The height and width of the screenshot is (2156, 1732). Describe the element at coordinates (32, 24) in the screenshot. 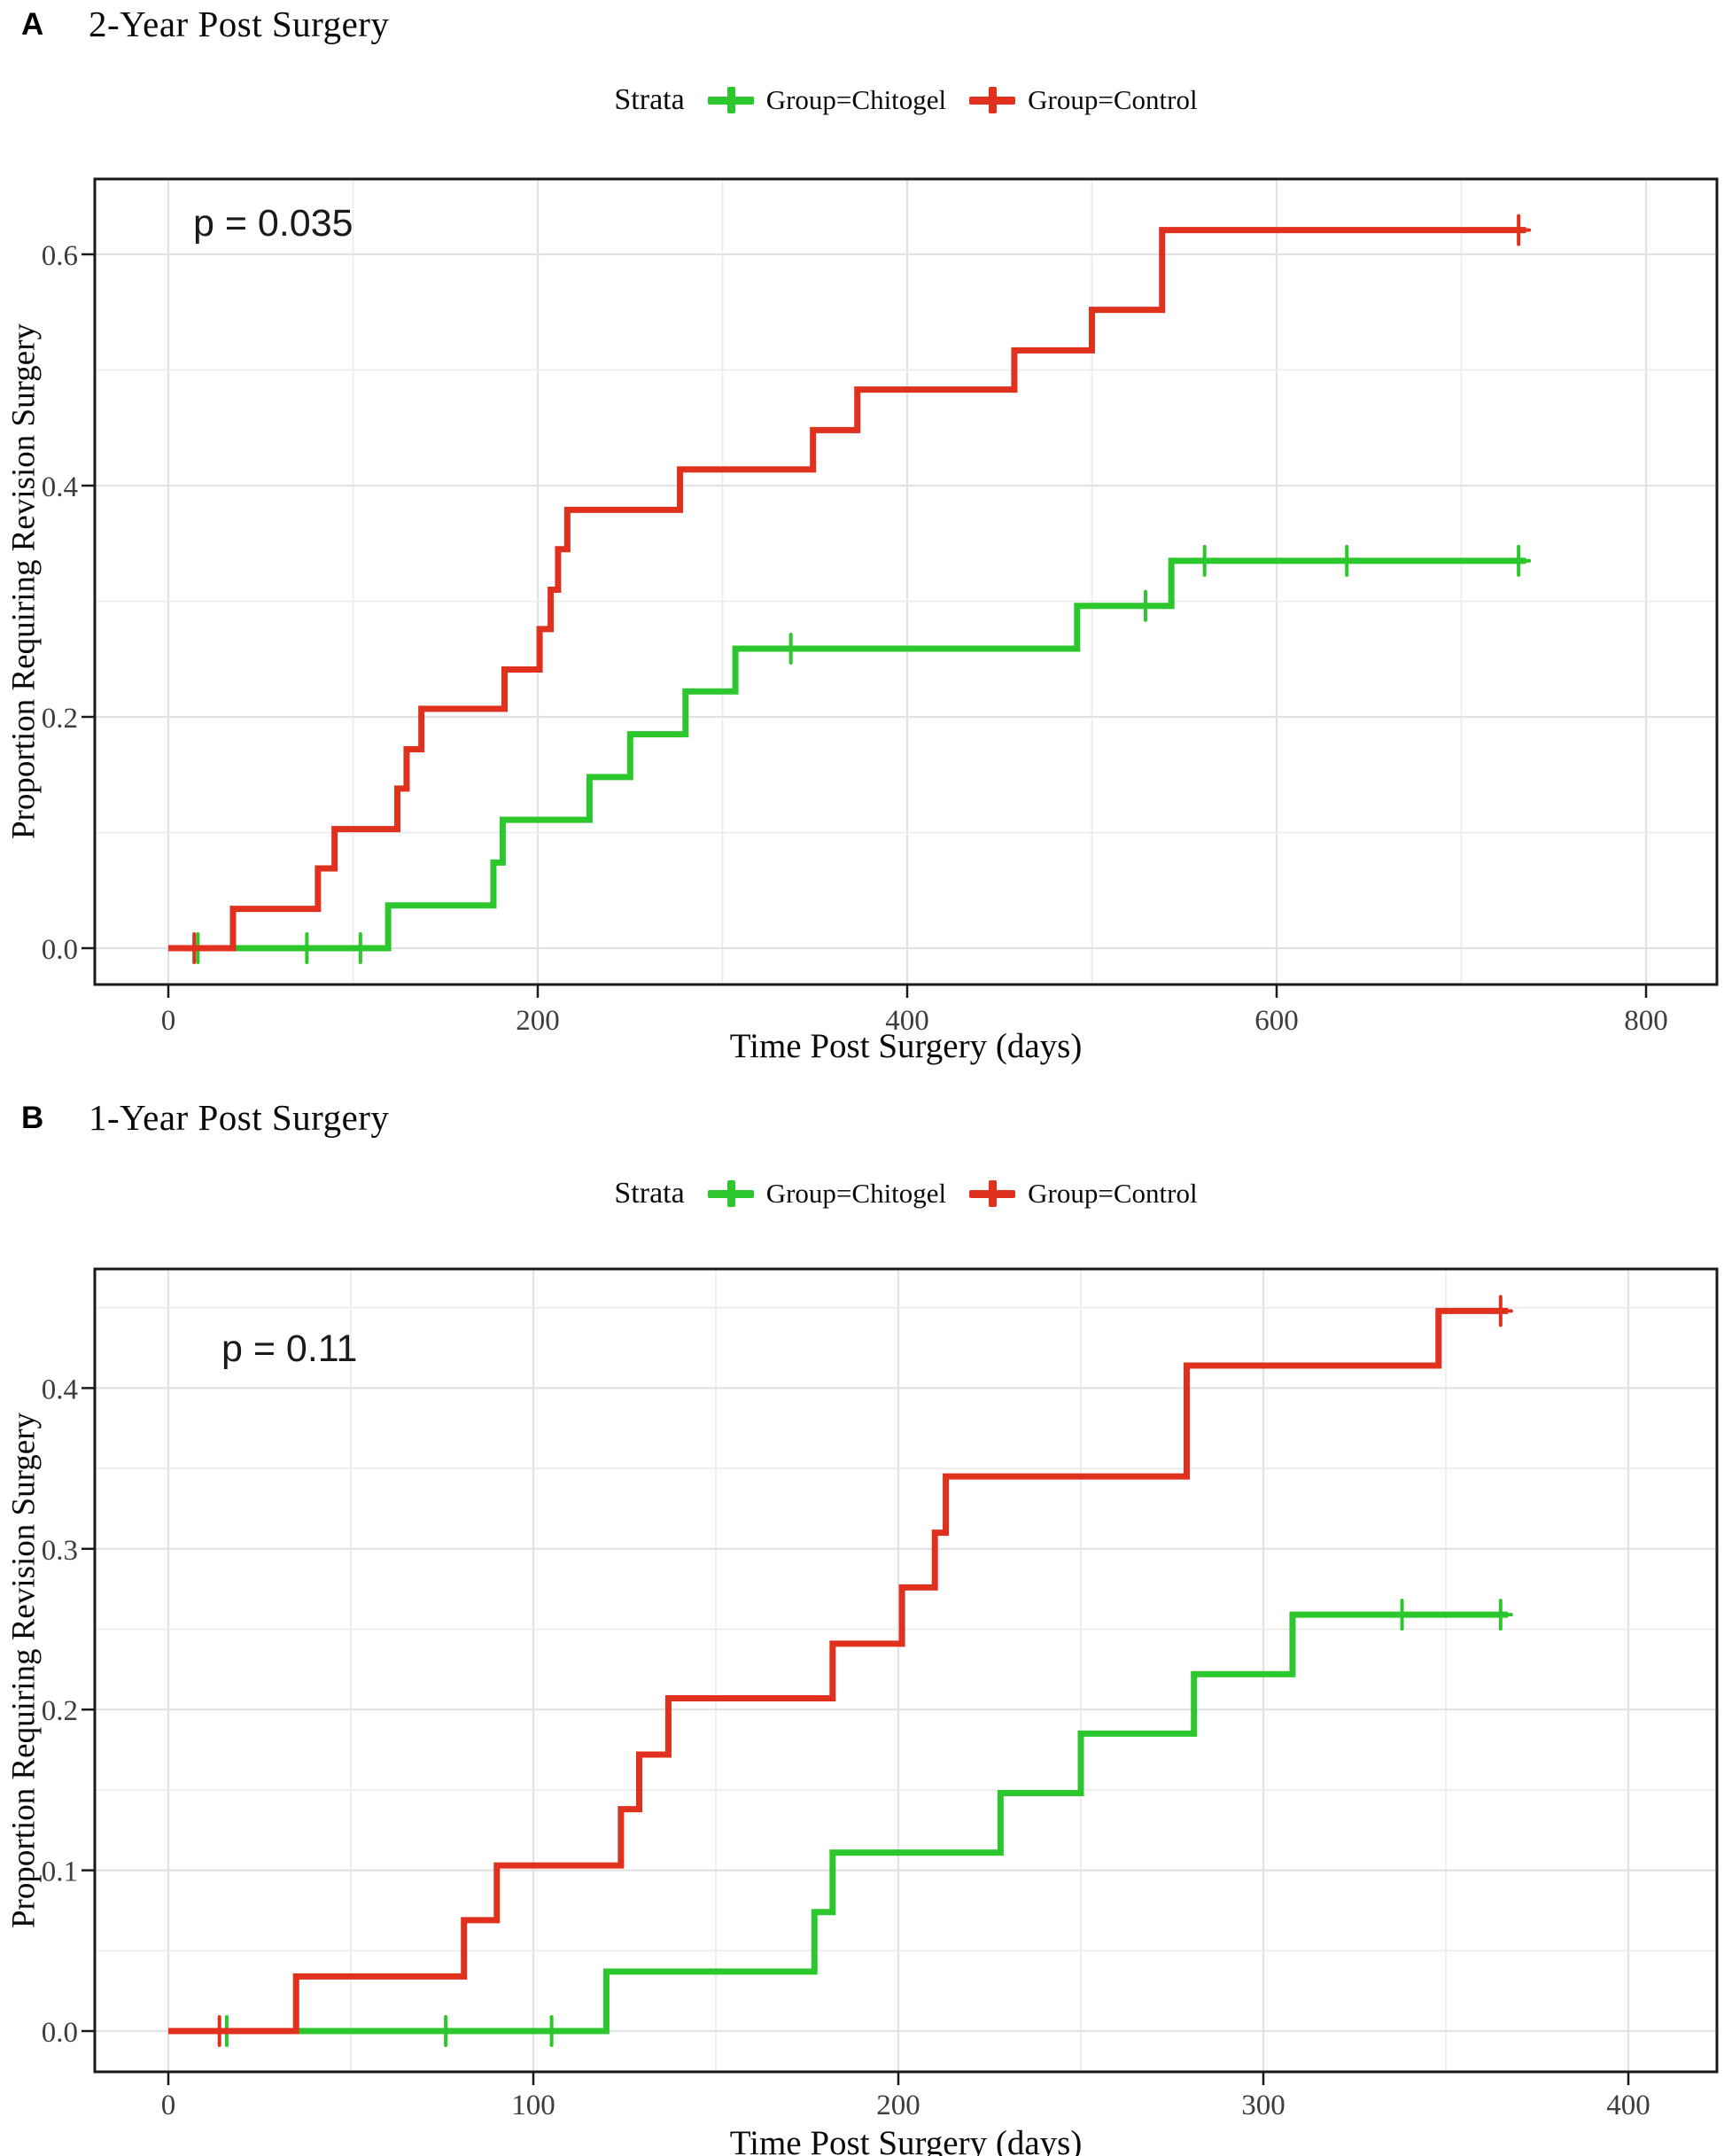

I see `panel-a-letter: A` at that location.